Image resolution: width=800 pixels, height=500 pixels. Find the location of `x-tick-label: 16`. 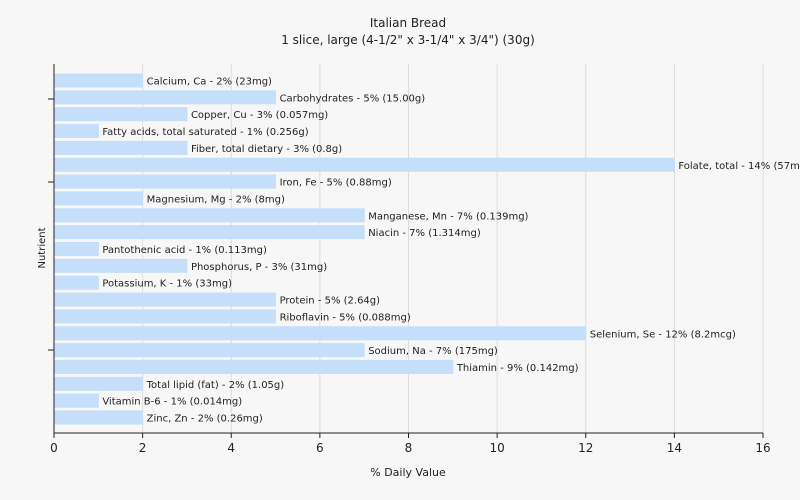

x-tick-label: 16 is located at coordinates (762, 448).